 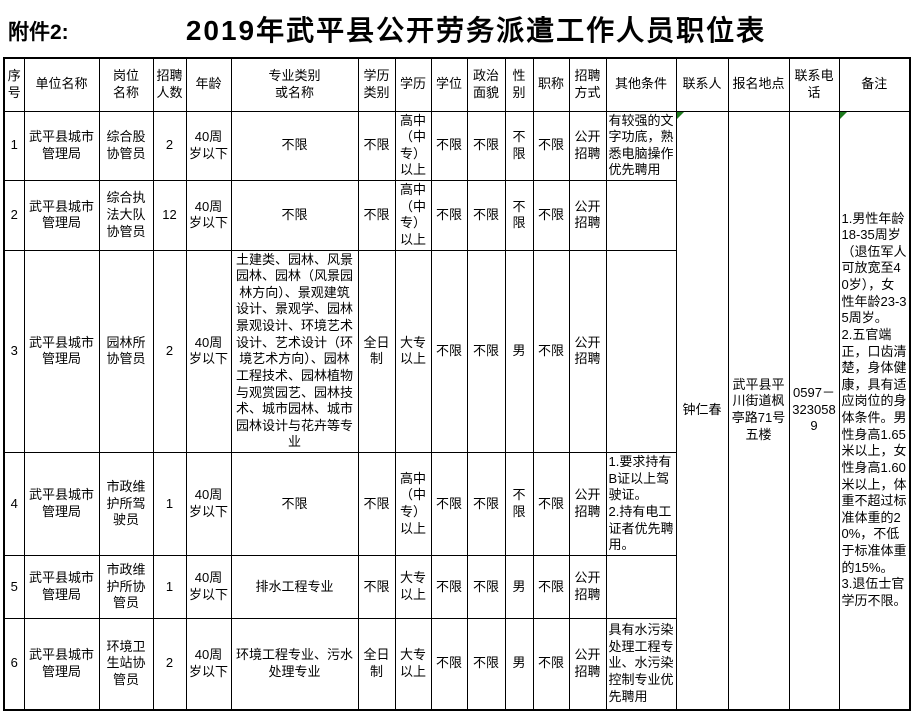 What do you see at coordinates (14, 145) in the screenshot?
I see `cell-seq: 1` at bounding box center [14, 145].